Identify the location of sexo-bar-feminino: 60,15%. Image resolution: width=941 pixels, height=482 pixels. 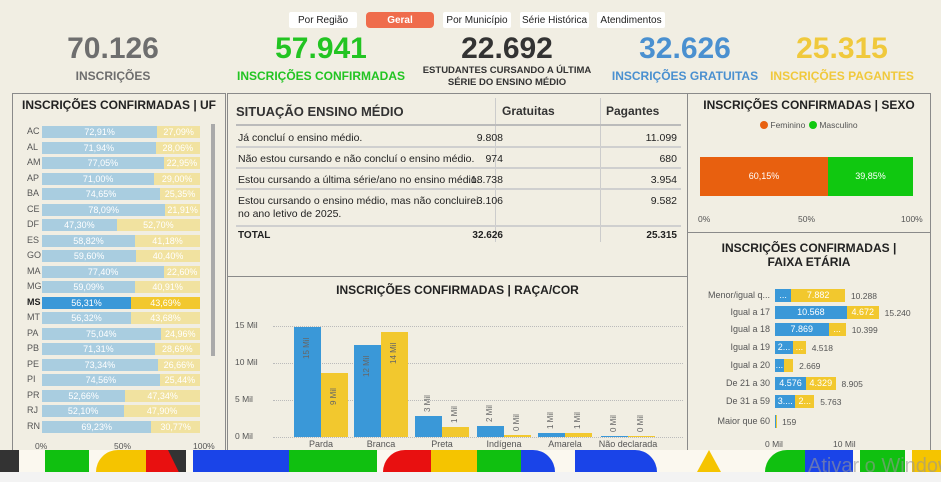
(764, 176).